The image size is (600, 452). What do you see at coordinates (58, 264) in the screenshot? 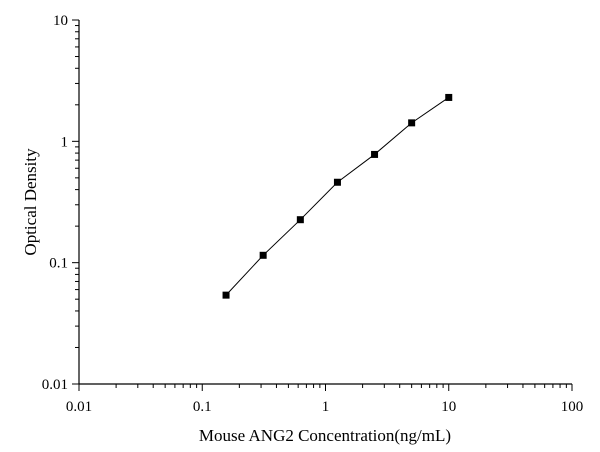
I see `y-tick-label: 0.1` at bounding box center [58, 264].